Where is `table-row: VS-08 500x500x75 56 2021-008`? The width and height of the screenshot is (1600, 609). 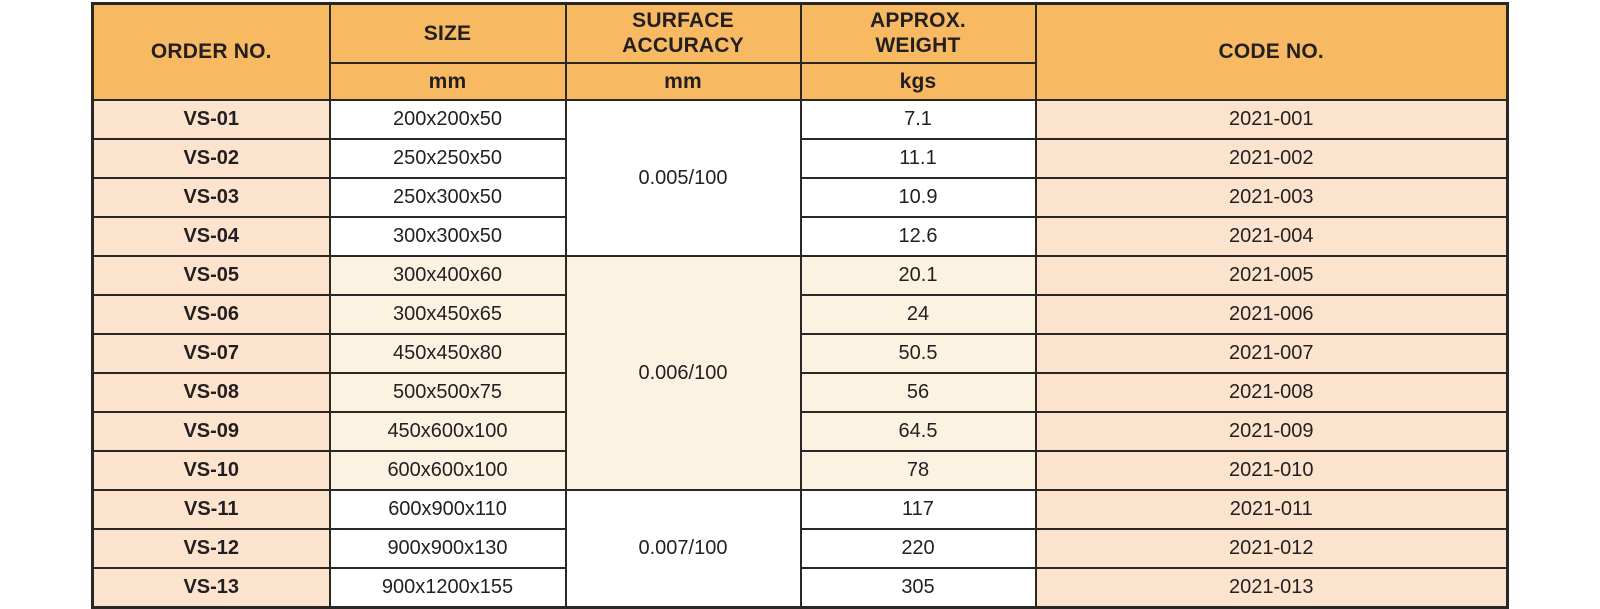 table-row: VS-08 500x500x75 56 2021-008 is located at coordinates (800, 392).